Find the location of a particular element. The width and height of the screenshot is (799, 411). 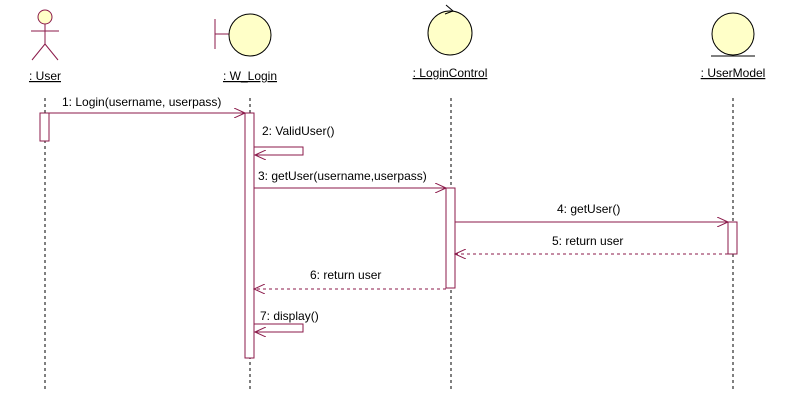

control-icon is located at coordinates (450, 30).